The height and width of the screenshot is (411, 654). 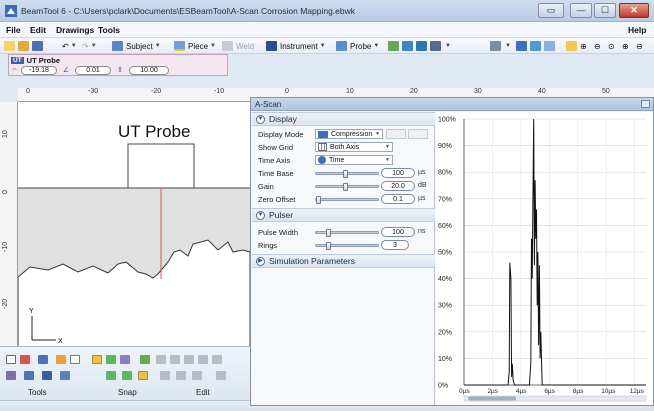 I want to click on layout-menu-button: ▼, so click(x=500, y=46).